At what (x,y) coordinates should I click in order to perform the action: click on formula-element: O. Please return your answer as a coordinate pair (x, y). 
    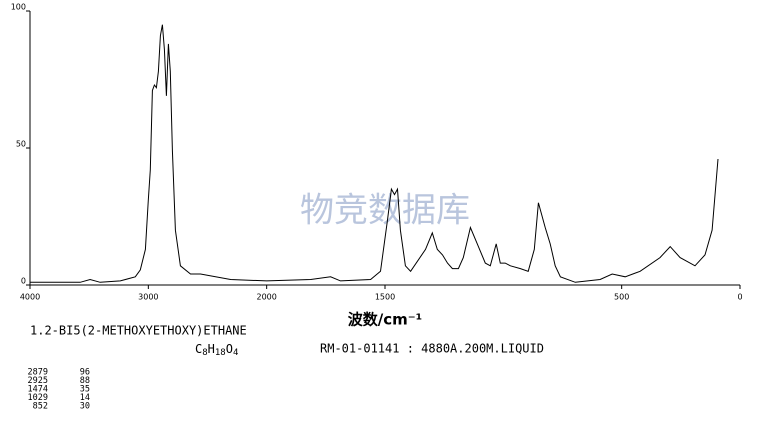
    Looking at the image, I should click on (229, 349).